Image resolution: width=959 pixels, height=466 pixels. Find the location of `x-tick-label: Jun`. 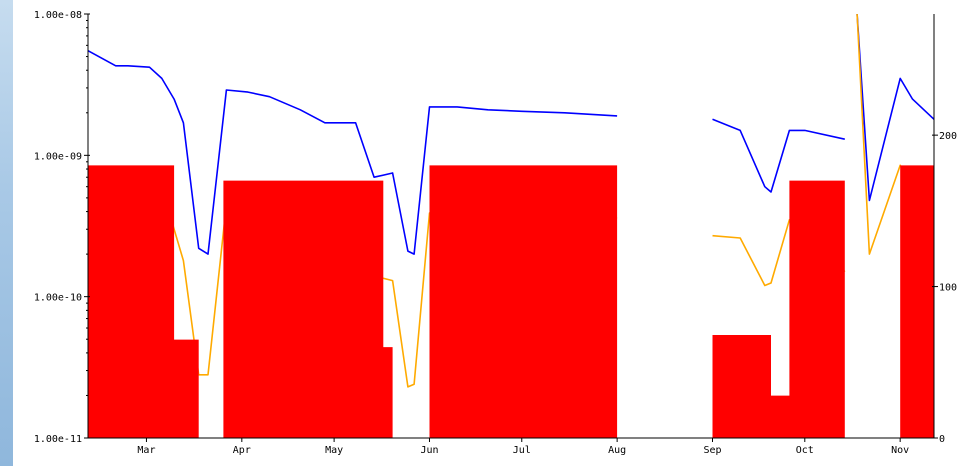

x-tick-label: Jun is located at coordinates (429, 450).